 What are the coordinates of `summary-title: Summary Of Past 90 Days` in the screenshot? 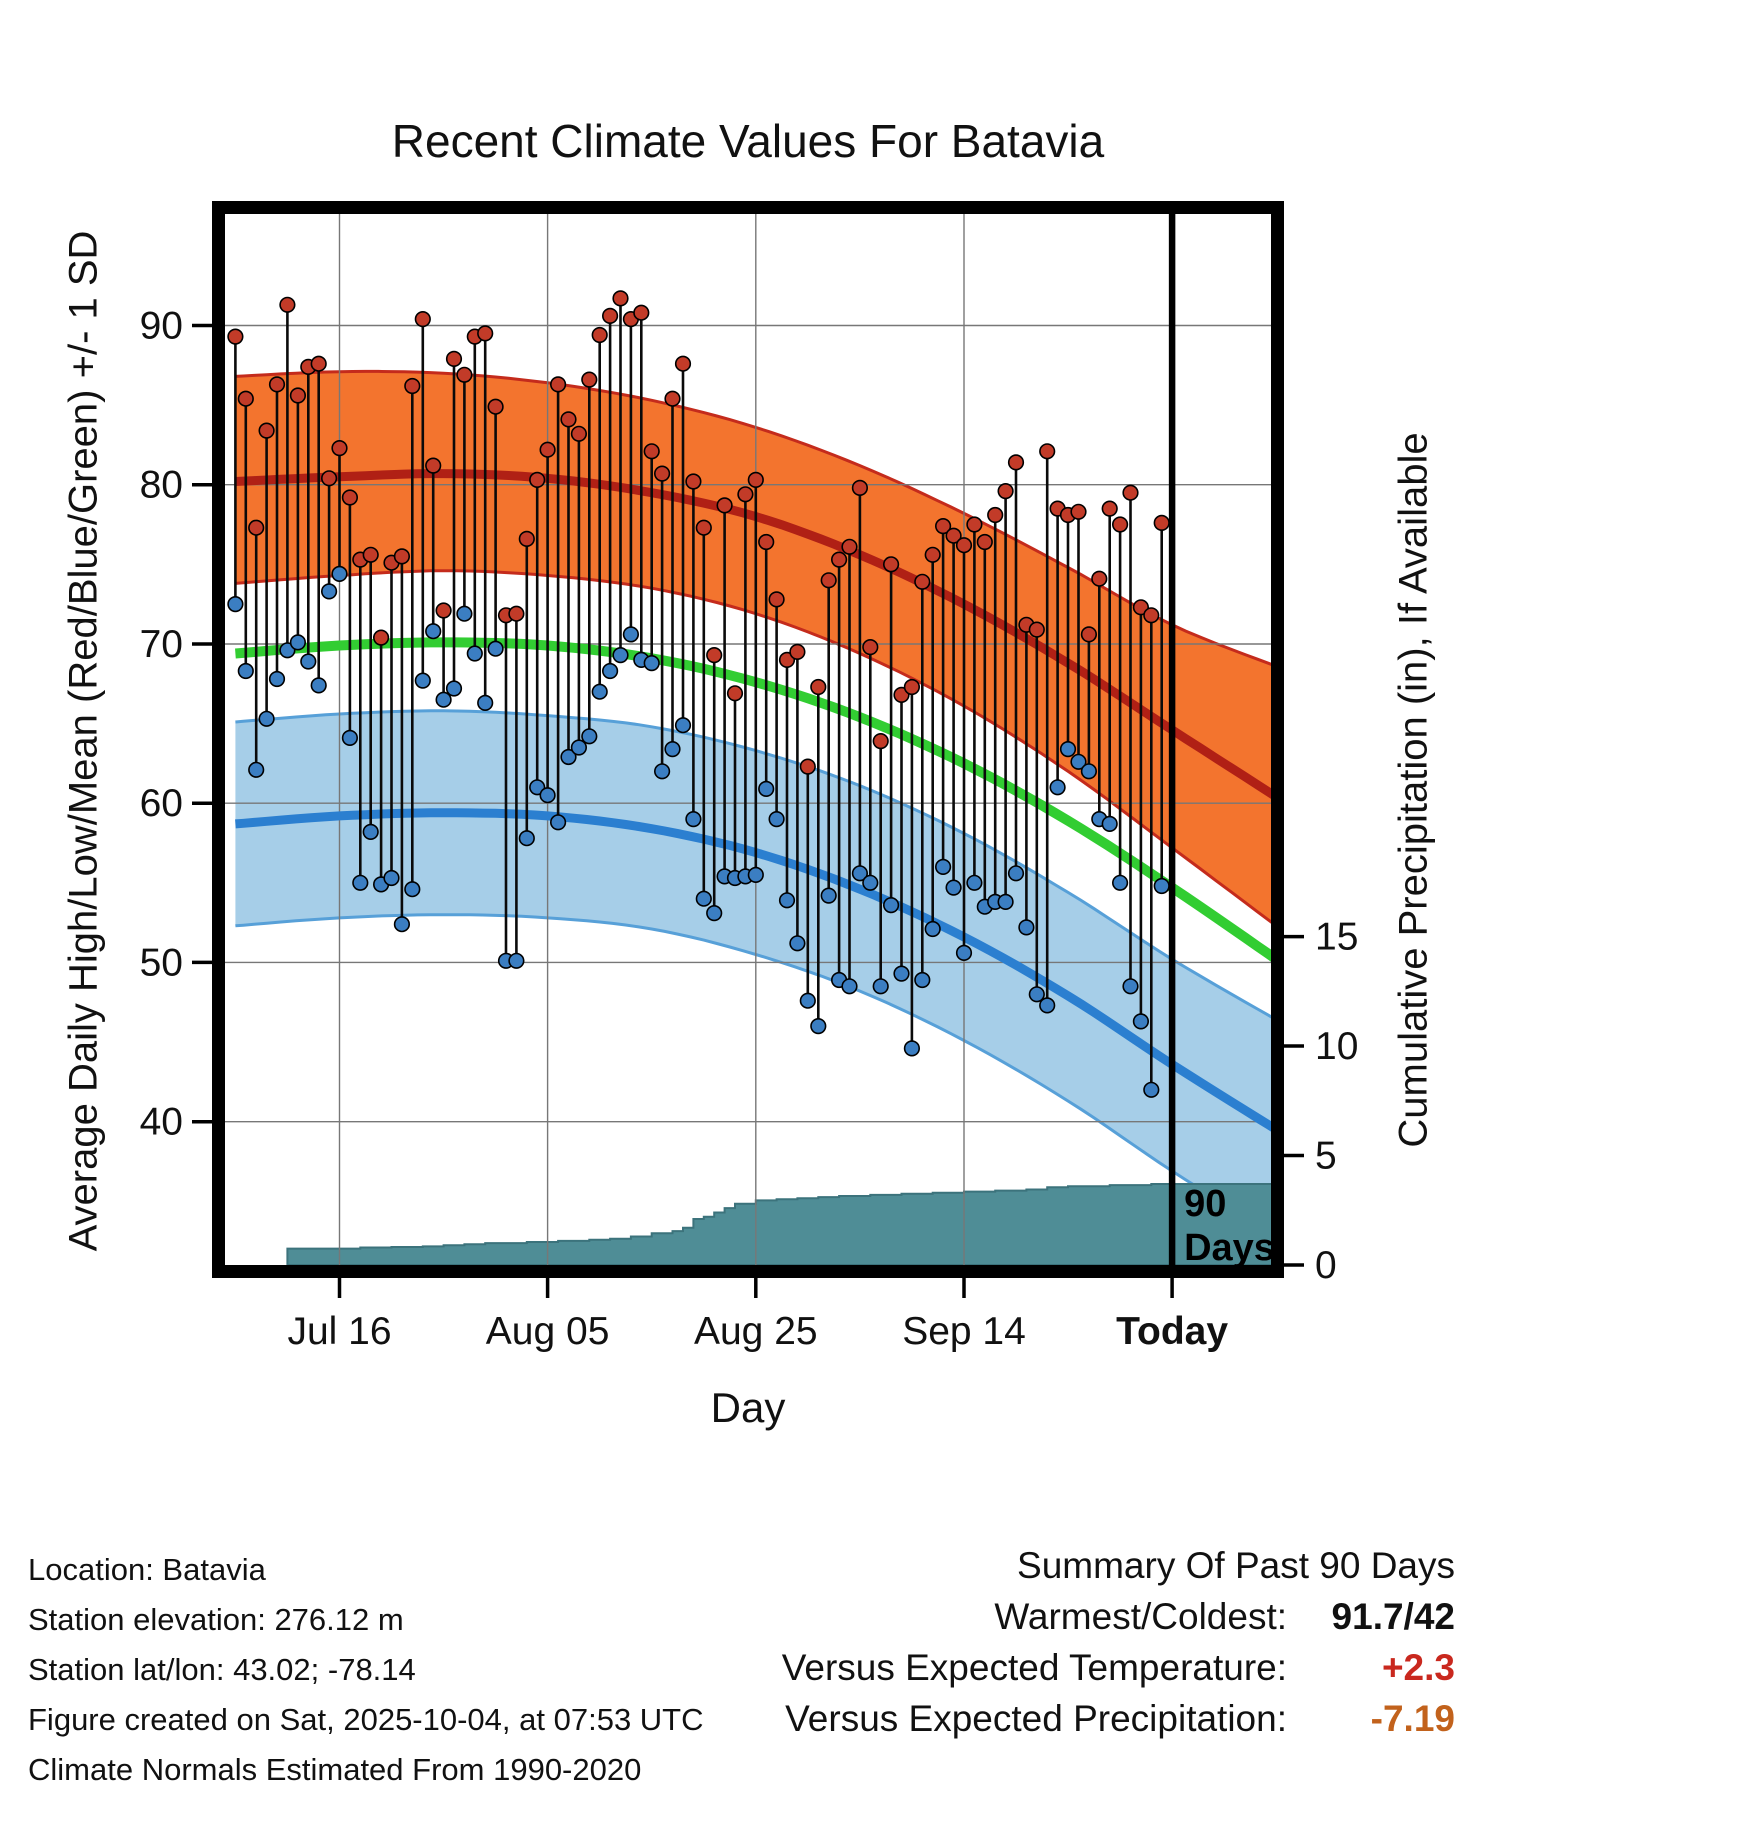 It's located at (1236, 1565).